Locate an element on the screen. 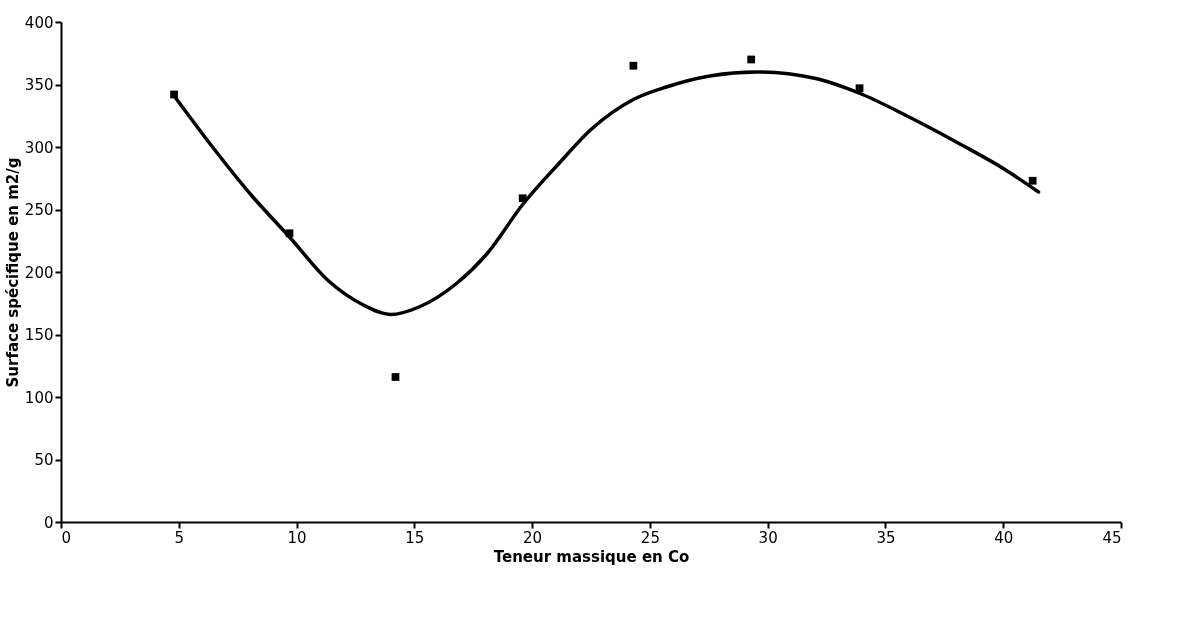 This screenshot has width=1190, height=624. y-tick-label: 100 is located at coordinates (39, 397).